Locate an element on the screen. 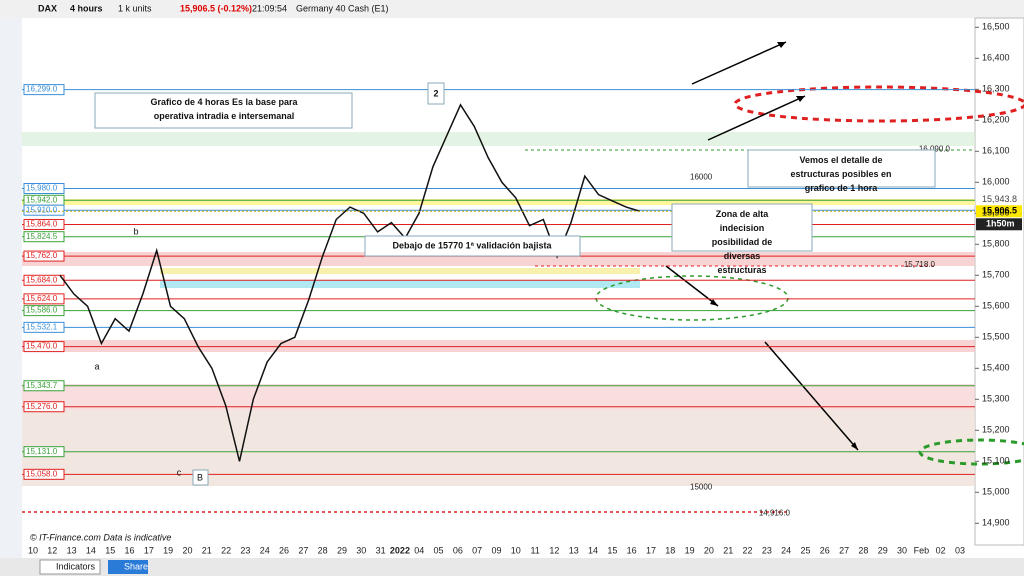 This screenshot has width=1024, height=576. wave-label: 2 is located at coordinates (435, 93).